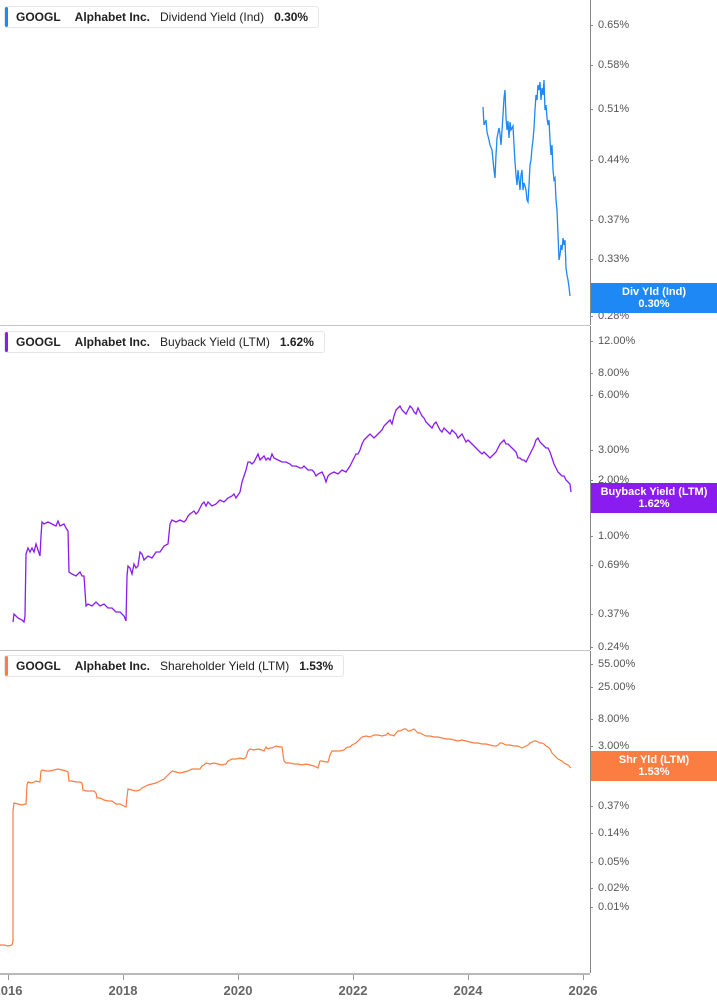  I want to click on buyback-color-swatch, so click(6, 342).